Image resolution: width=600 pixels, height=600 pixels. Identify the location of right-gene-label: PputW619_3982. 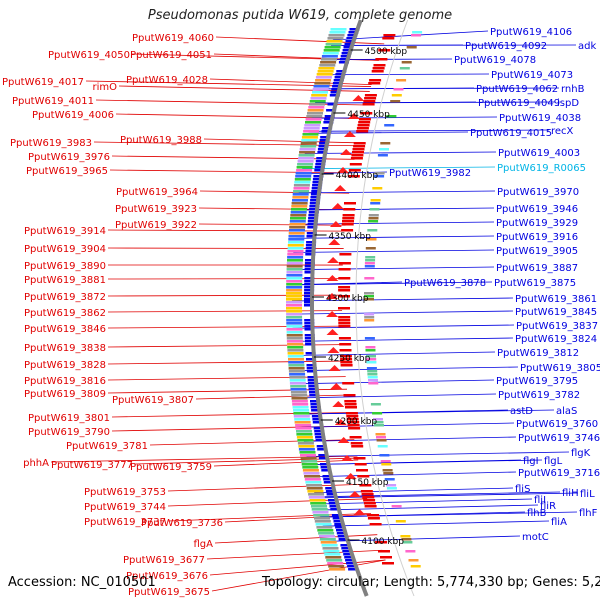
(430, 173).